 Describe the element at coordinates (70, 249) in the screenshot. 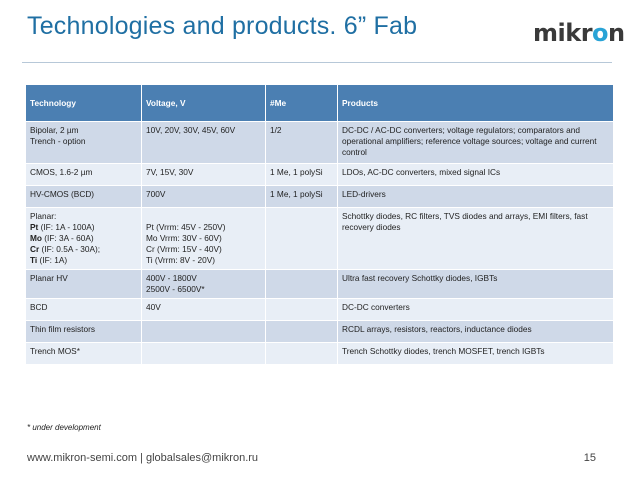

I see `metal-current: (IF: 0.5A - 30A);` at that location.